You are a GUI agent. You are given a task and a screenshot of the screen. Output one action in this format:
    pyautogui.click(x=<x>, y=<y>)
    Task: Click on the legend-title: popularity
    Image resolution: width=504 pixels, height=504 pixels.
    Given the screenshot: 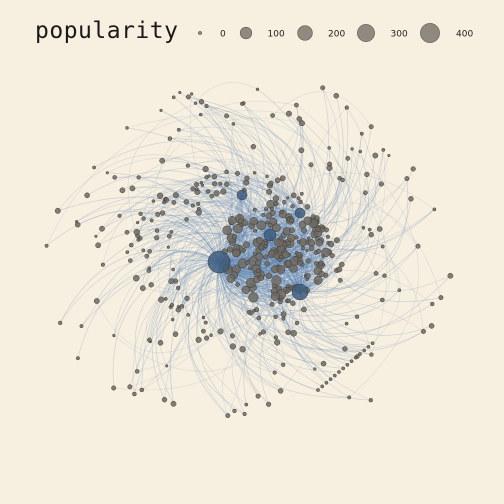 What is the action you would take?
    pyautogui.click(x=107, y=31)
    